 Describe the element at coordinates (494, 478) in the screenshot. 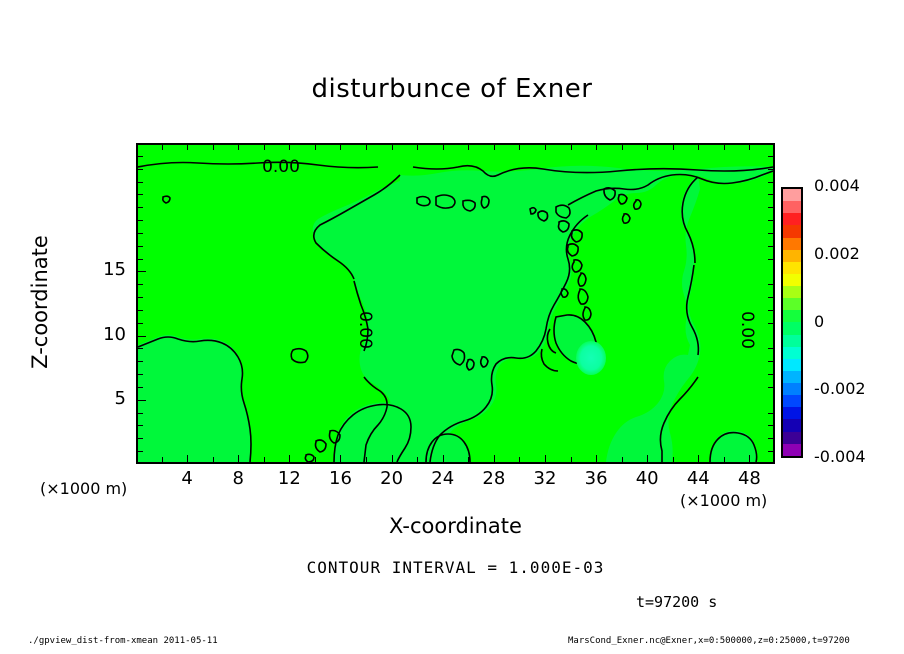

I see `x-tick-label: 28` at that location.